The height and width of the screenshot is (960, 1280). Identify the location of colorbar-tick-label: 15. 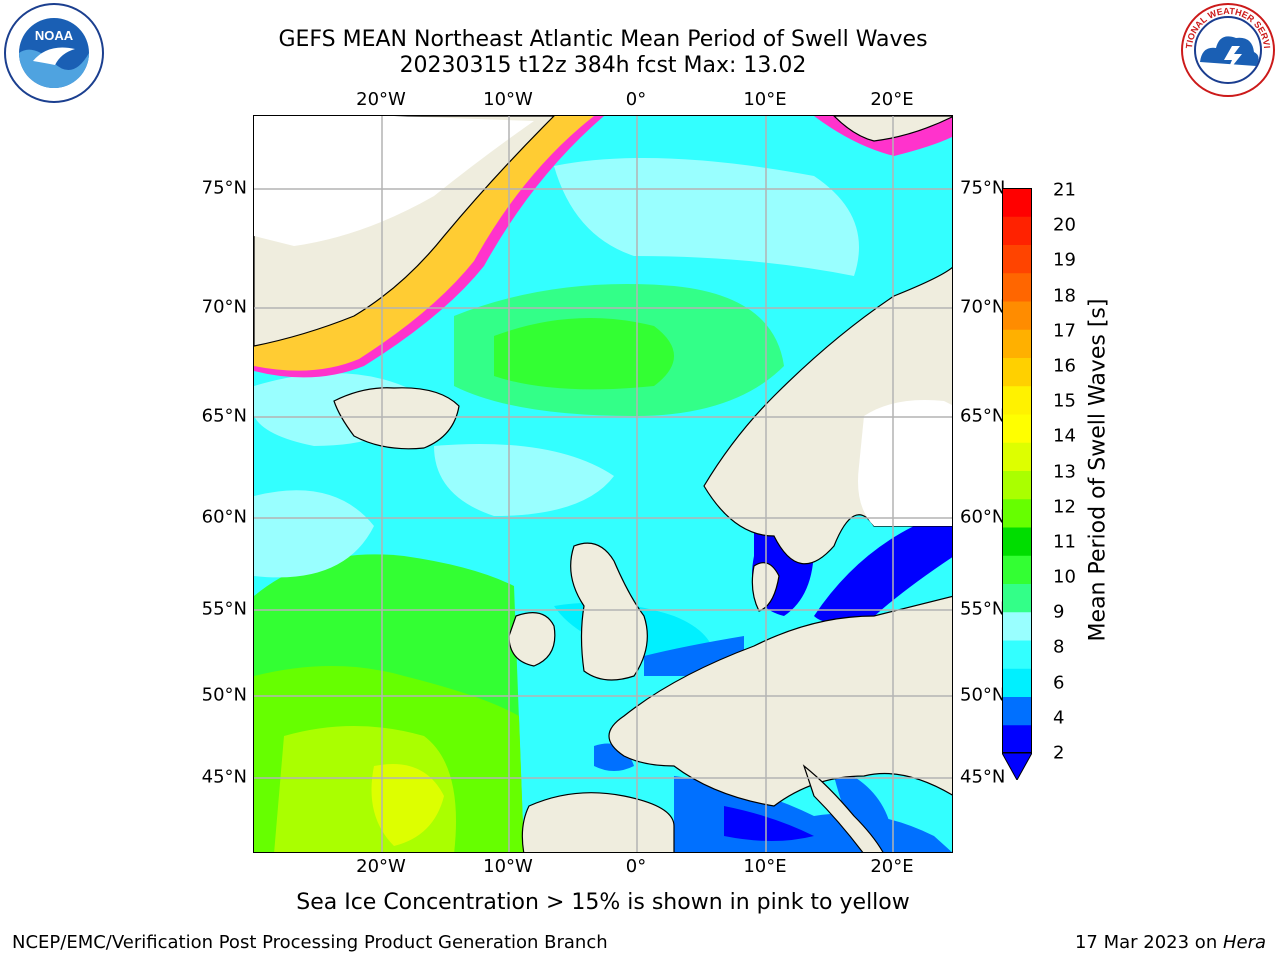
(1064, 401).